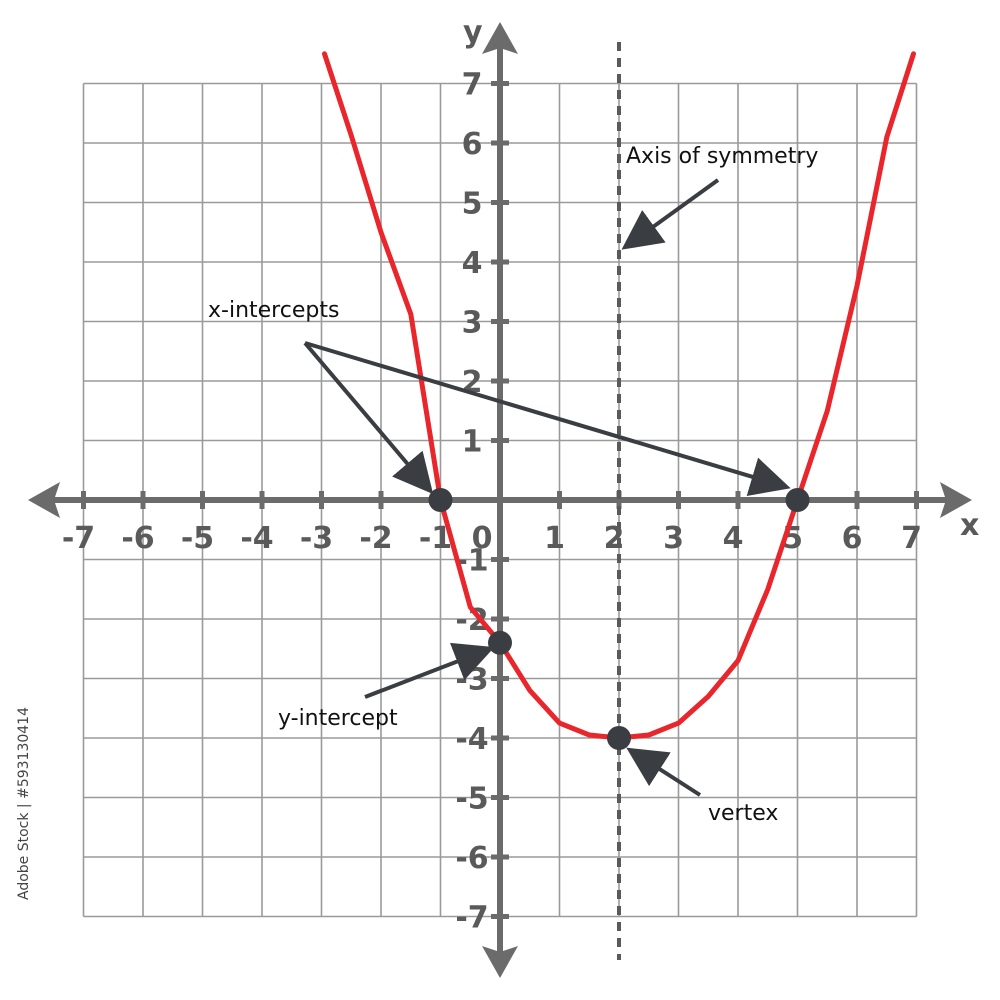 Image resolution: width=1000 pixels, height=1000 pixels. I want to click on x-axis-arrow-right, so click(956, 500).